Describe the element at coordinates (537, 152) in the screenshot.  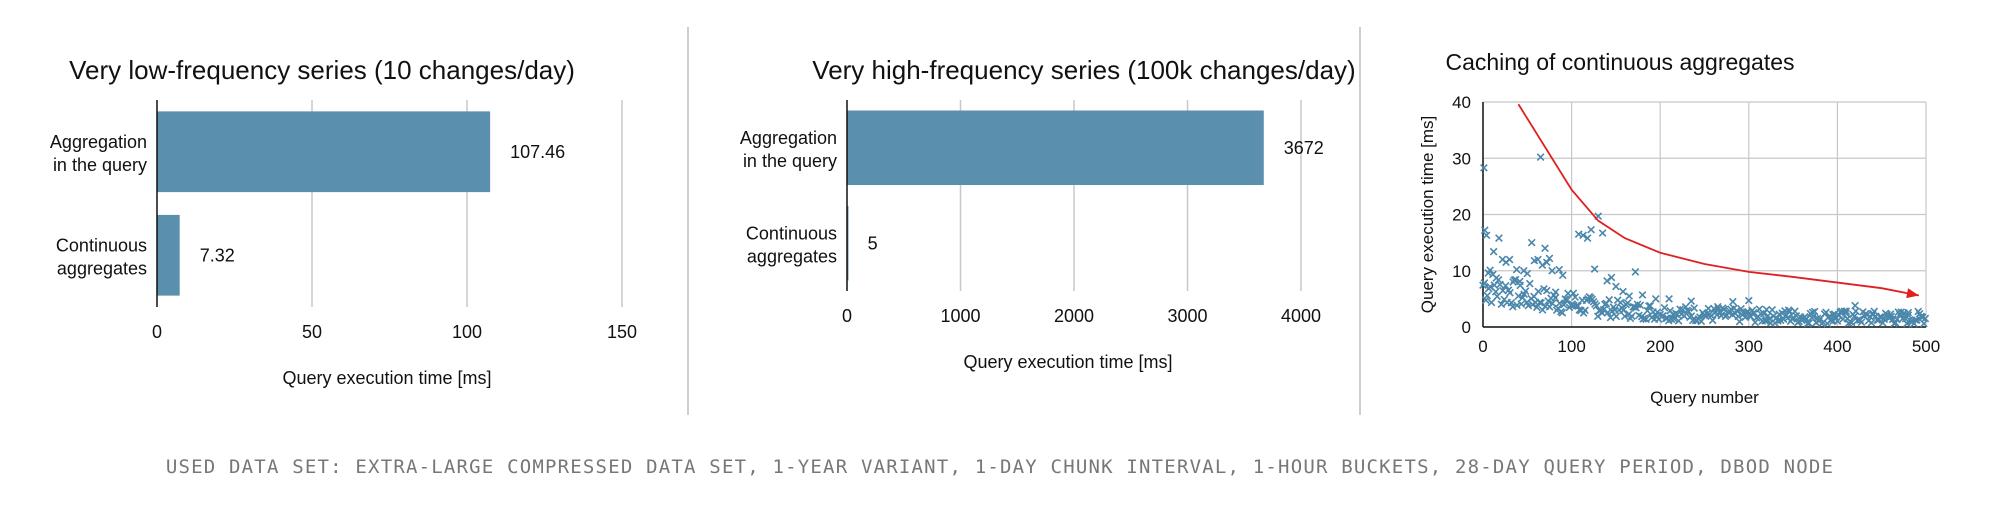
I see `data-label: 107.46` at that location.